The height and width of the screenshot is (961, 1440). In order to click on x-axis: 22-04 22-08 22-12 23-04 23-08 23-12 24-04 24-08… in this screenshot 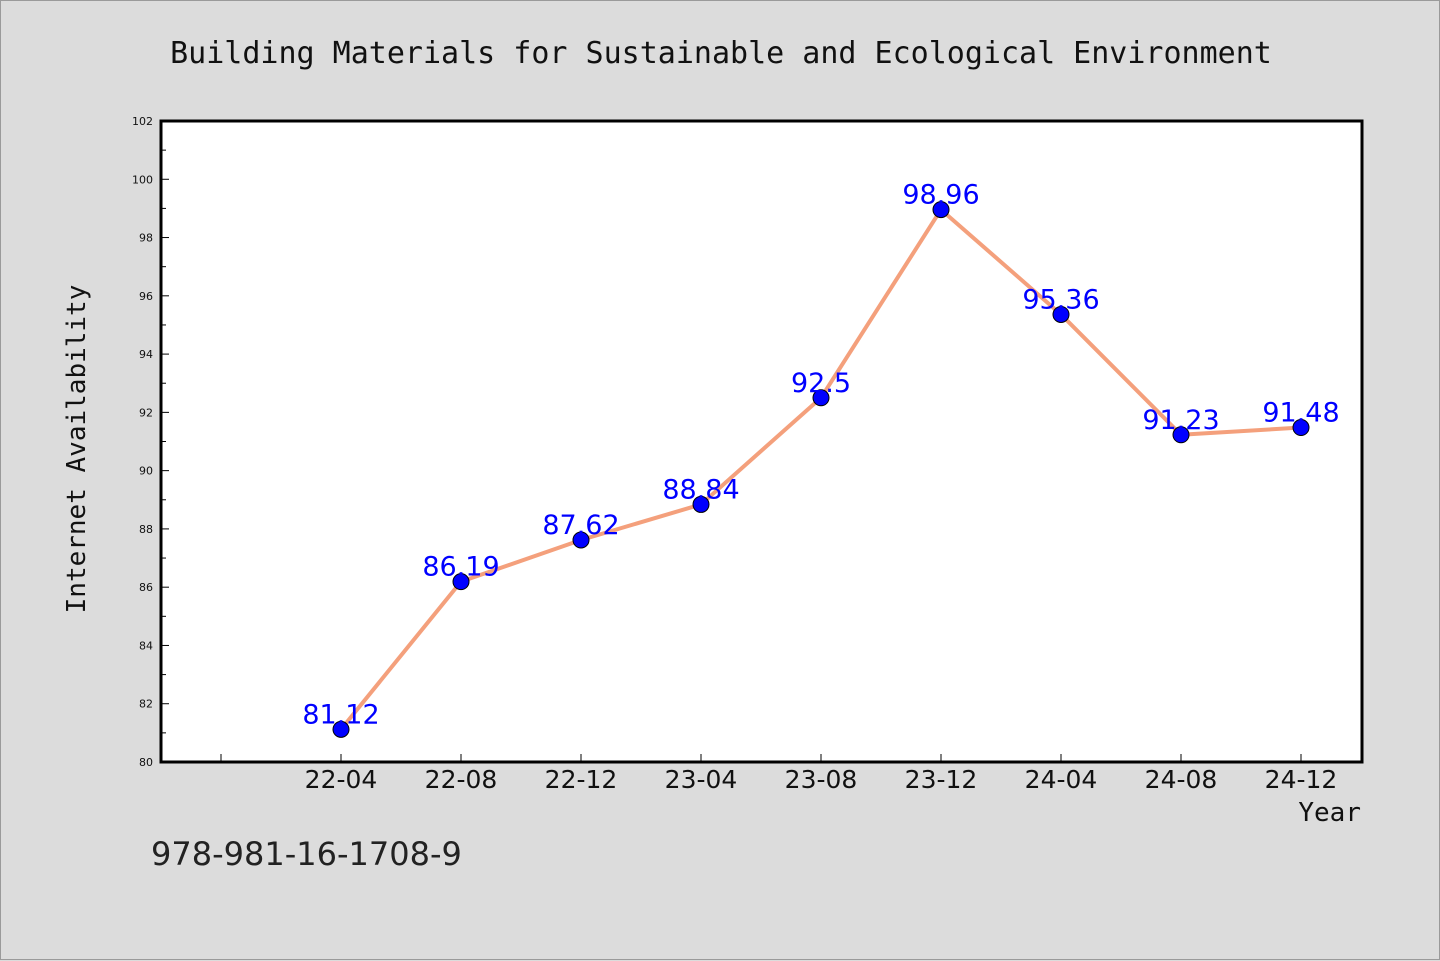, I will do `click(779, 774)`.